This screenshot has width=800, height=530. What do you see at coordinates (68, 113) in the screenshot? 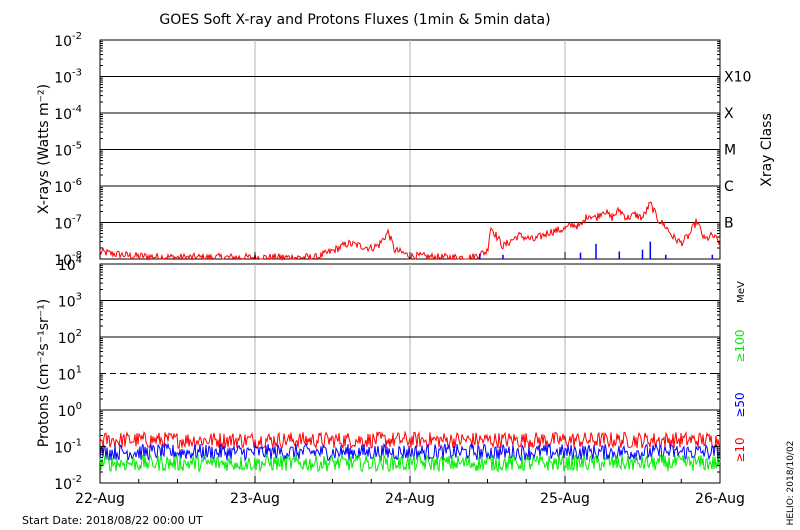
I see `xray-y-tick-label: 10⁻⁴` at bounding box center [68, 113].